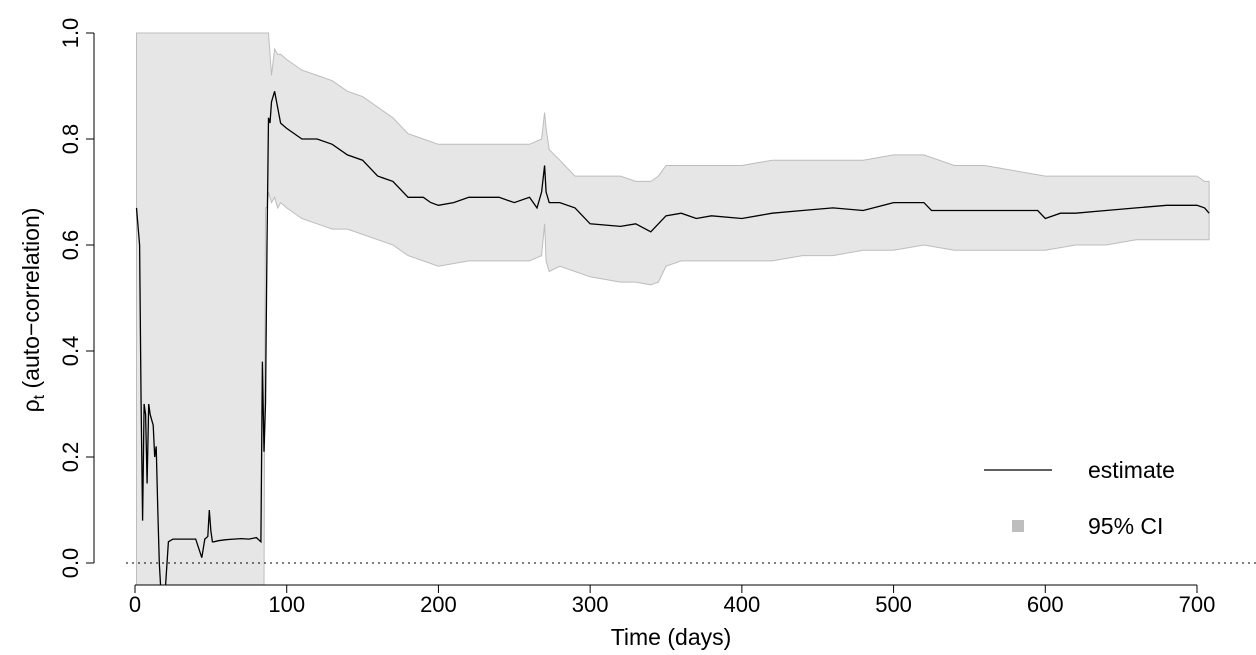 The height and width of the screenshot is (655, 1256). Describe the element at coordinates (31, 301) in the screenshot. I see `y-axis-title-rest: (auto−correlation)` at that location.